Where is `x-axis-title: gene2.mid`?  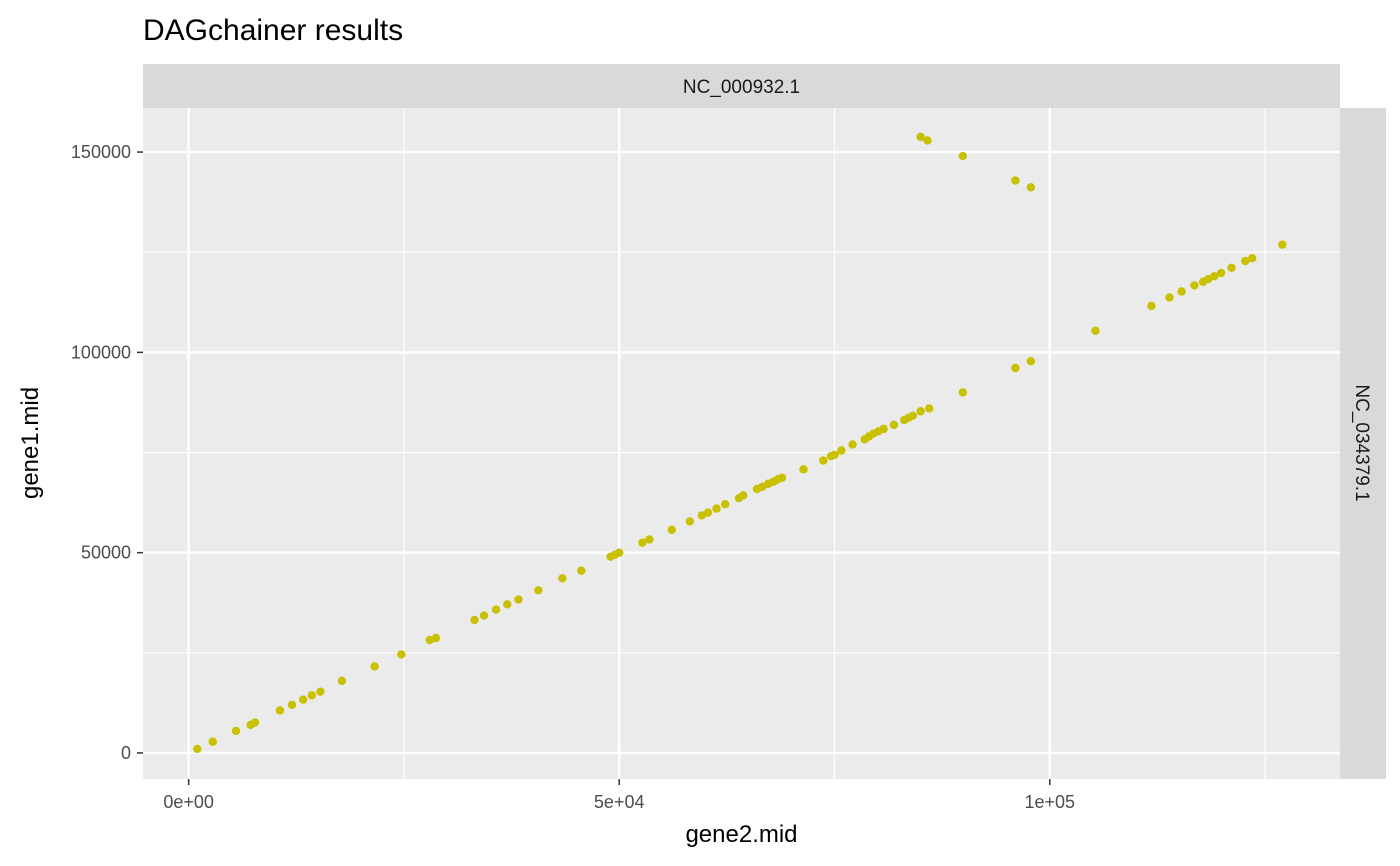
x-axis-title: gene2.mid is located at coordinates (741, 834).